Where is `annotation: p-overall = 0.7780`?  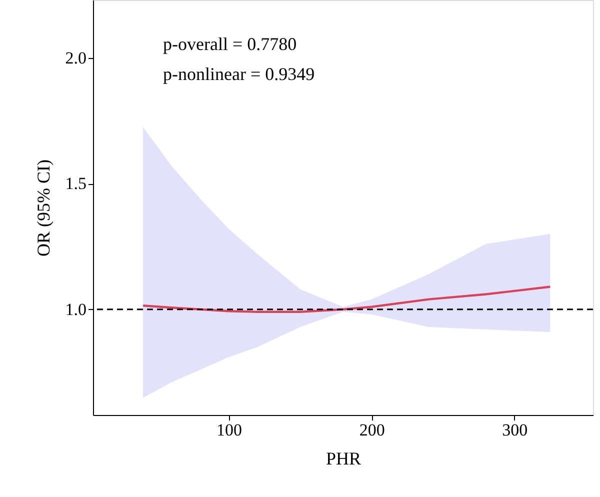
annotation: p-overall = 0.7780 is located at coordinates (230, 44).